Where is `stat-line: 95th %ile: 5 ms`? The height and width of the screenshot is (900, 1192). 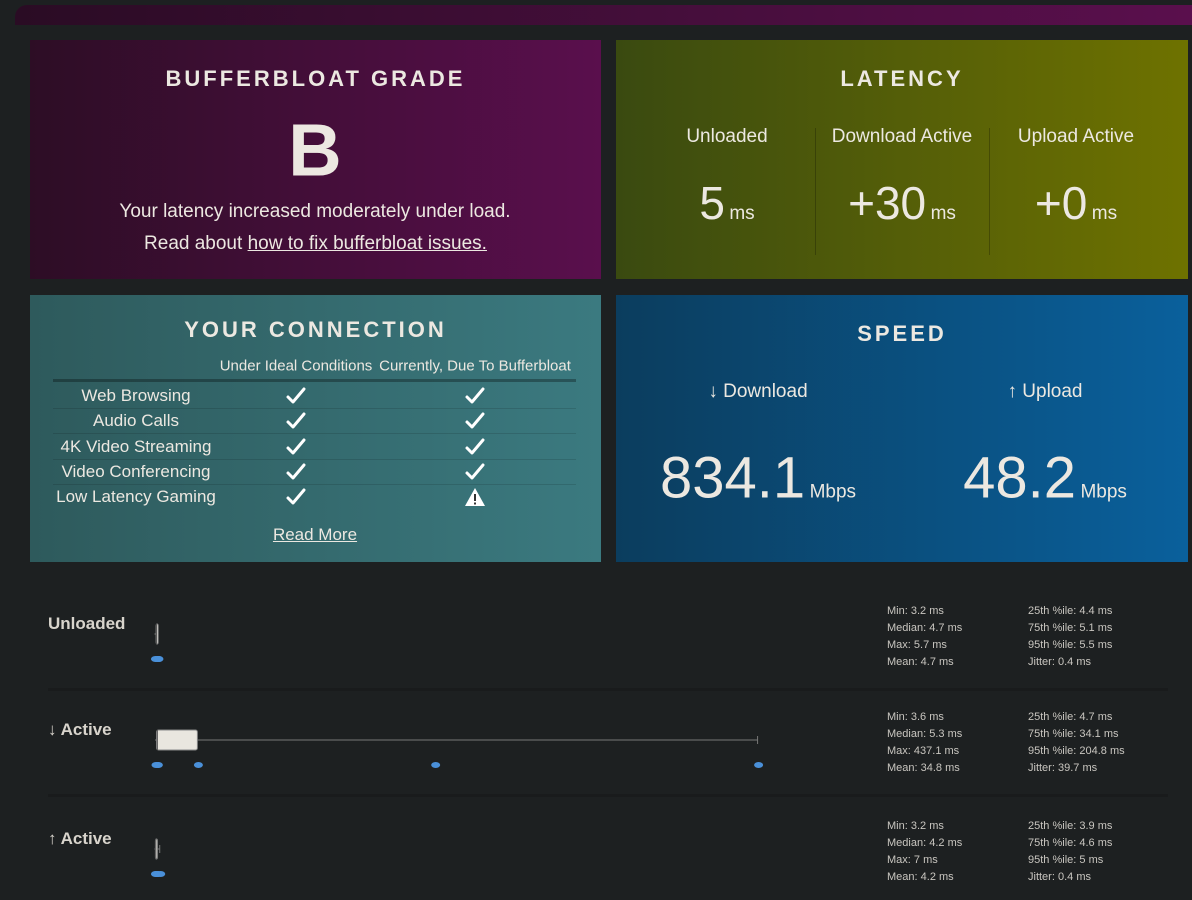
stat-line: 95th %ile: 5 ms is located at coordinates (1065, 860).